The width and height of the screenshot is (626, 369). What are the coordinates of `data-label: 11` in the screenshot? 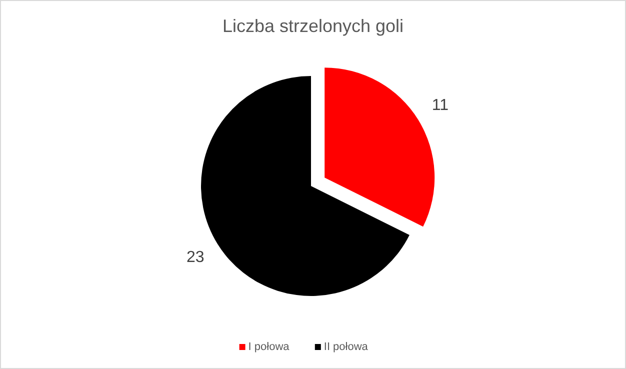 It's located at (440, 105).